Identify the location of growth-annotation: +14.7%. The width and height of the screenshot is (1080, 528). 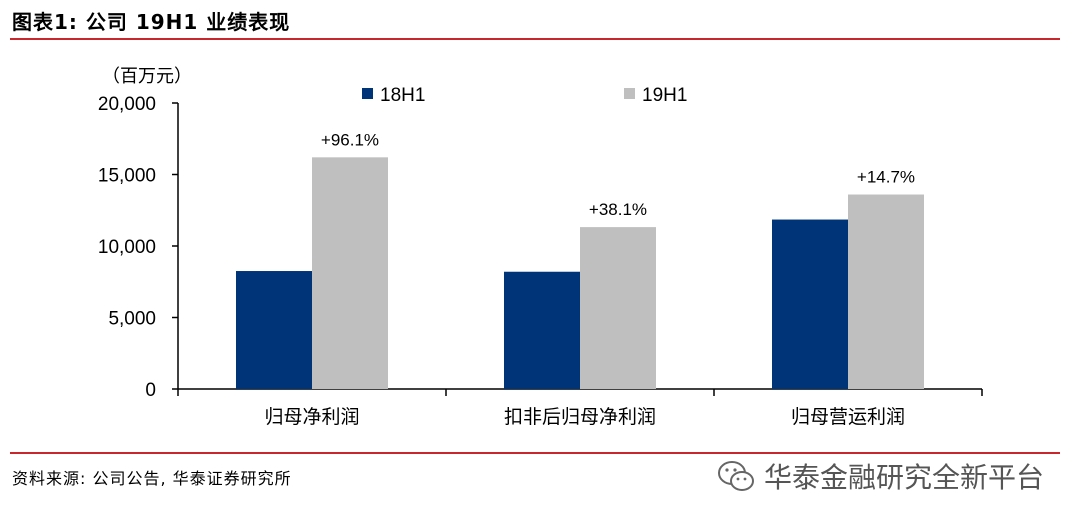
(886, 177).